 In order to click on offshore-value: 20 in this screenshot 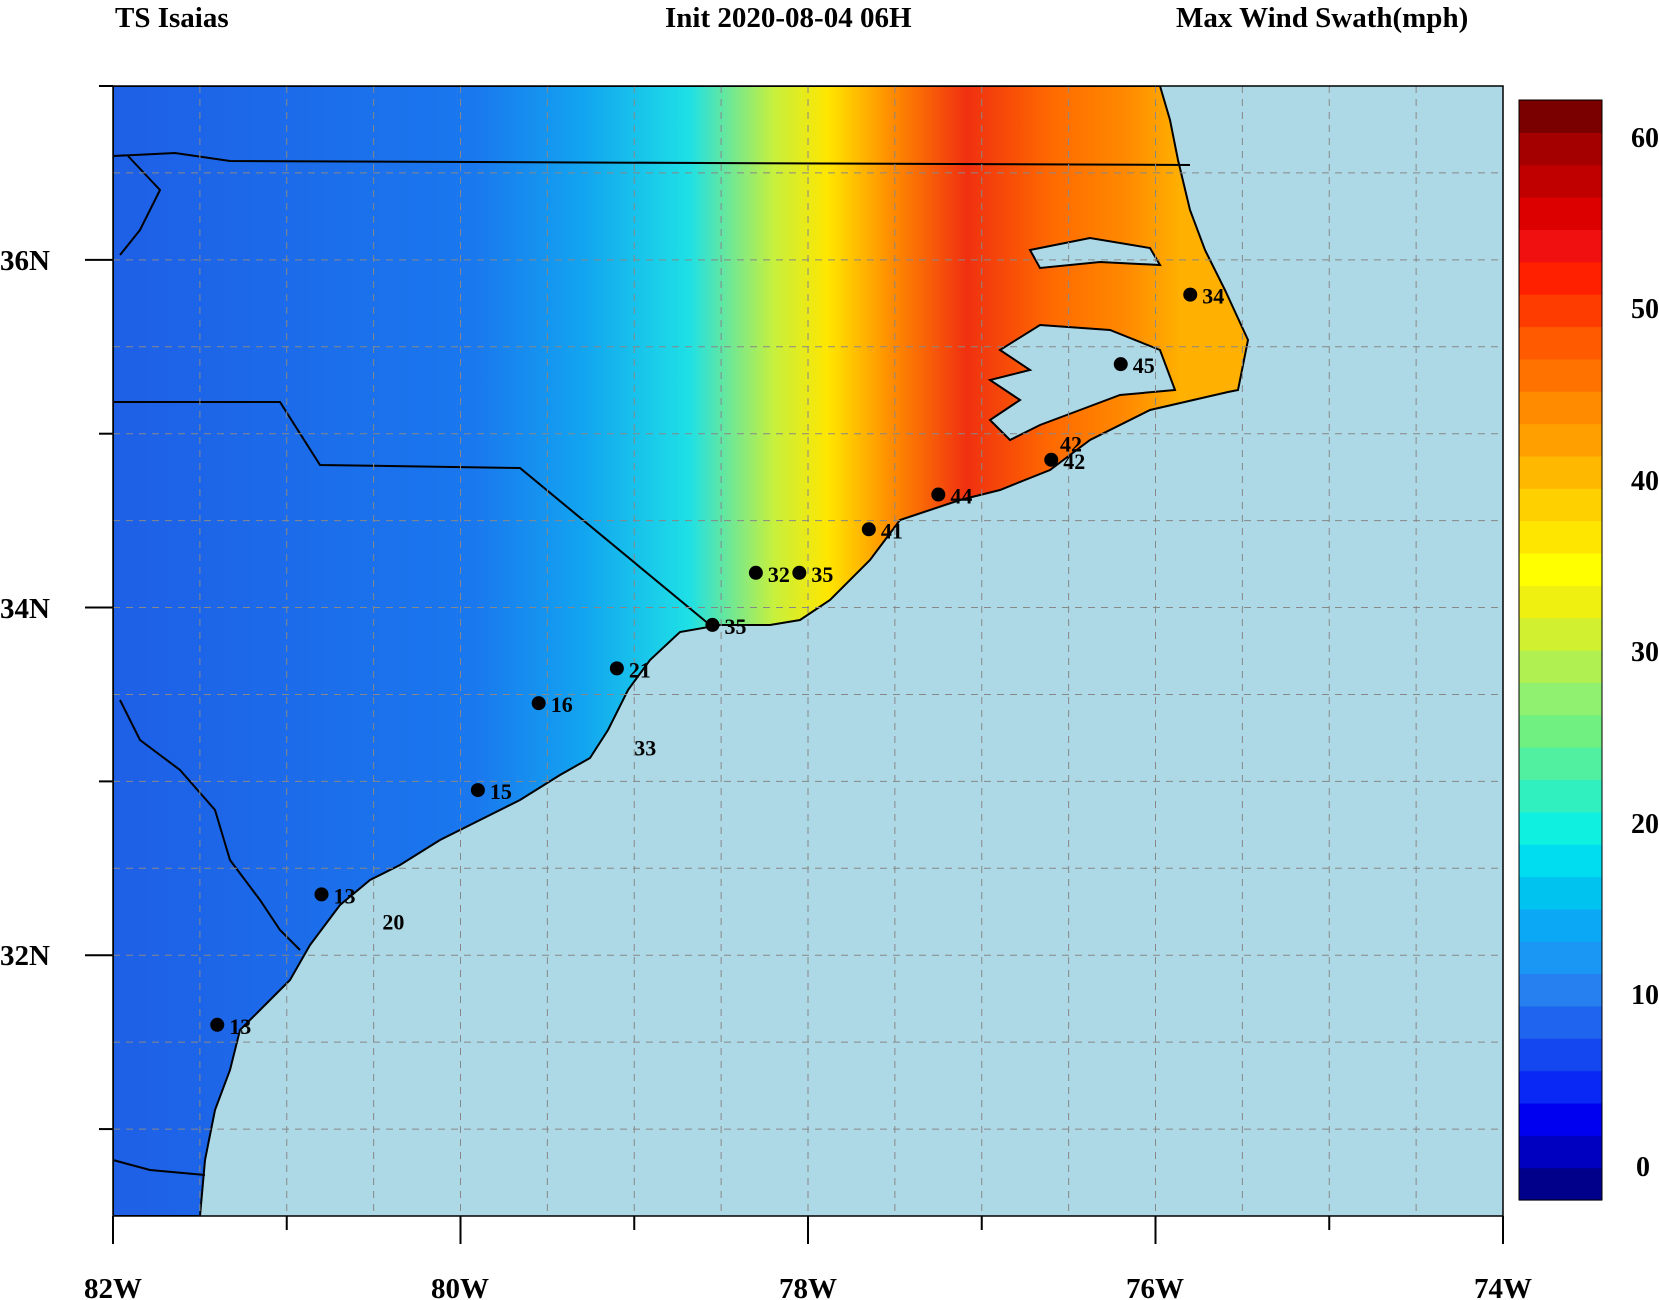, I will do `click(393, 921)`.